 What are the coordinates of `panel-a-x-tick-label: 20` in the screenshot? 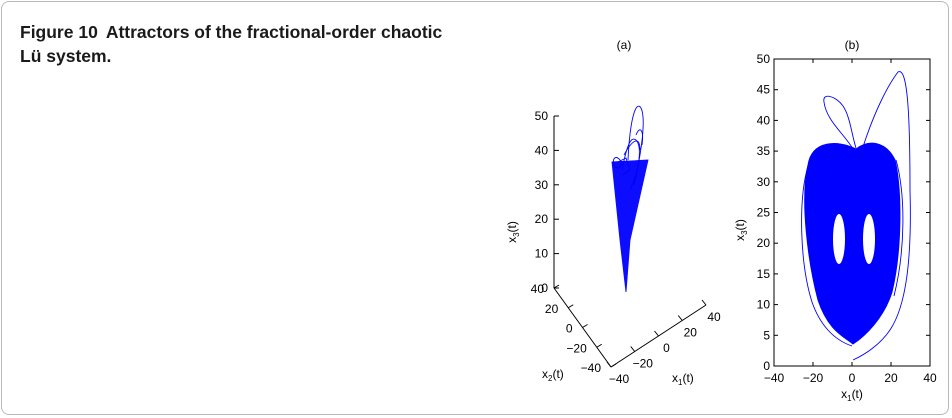 It's located at (691, 333).